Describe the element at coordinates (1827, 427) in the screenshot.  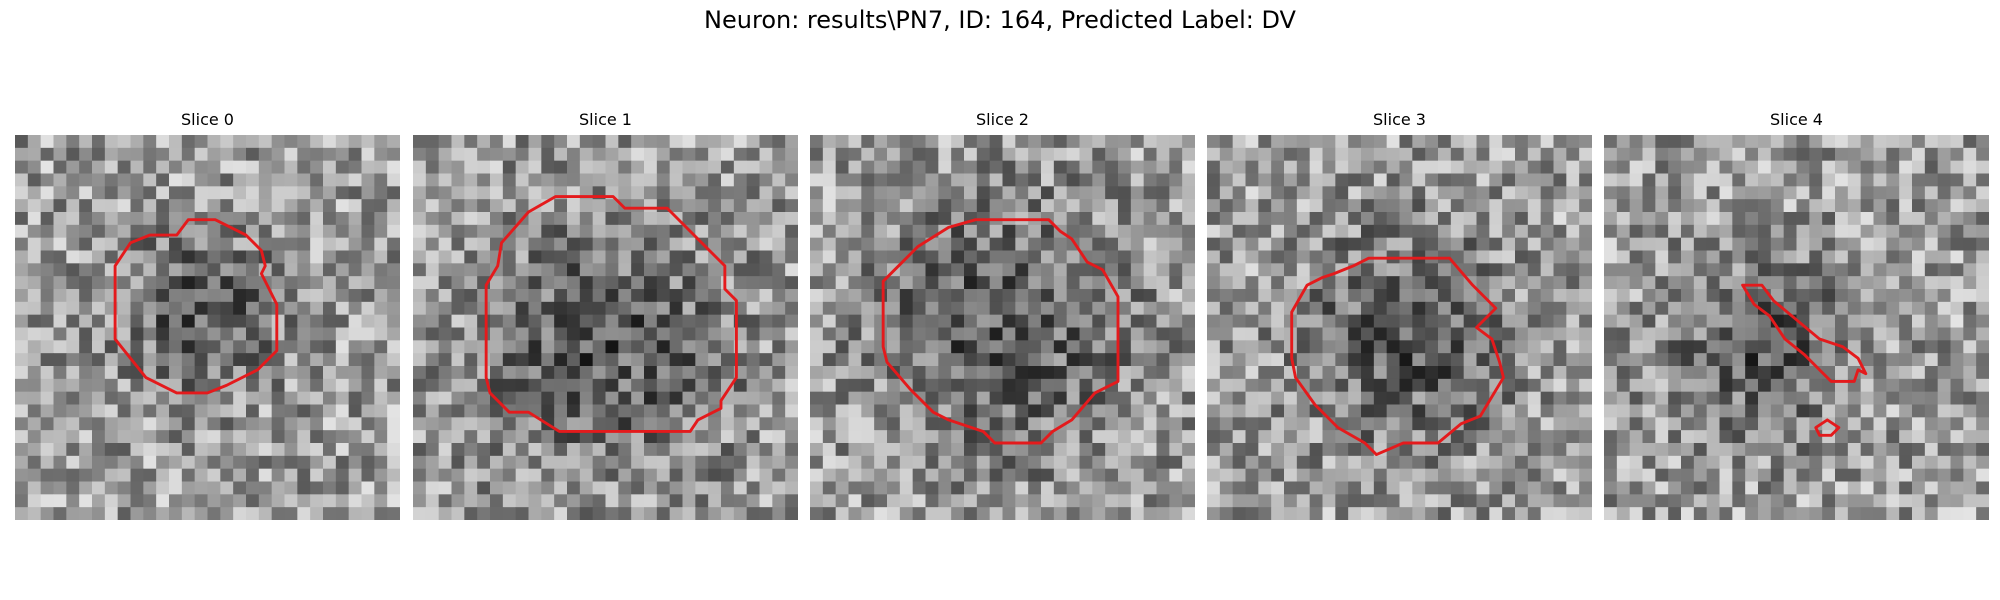
I see `segmentation-contour-secondary` at that location.